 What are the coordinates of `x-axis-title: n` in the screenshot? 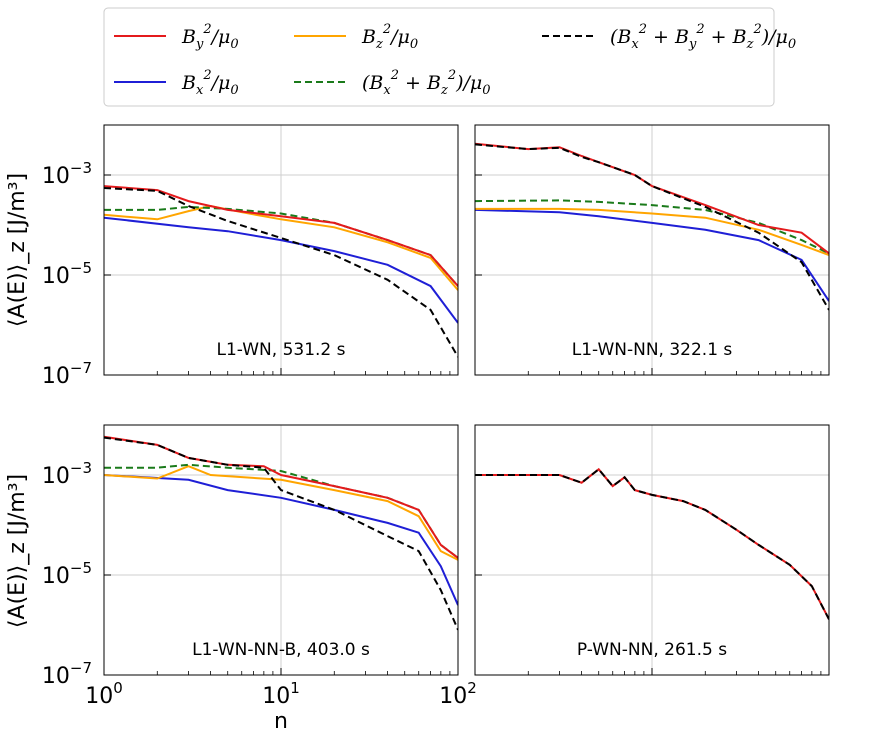 It's located at (281, 721).